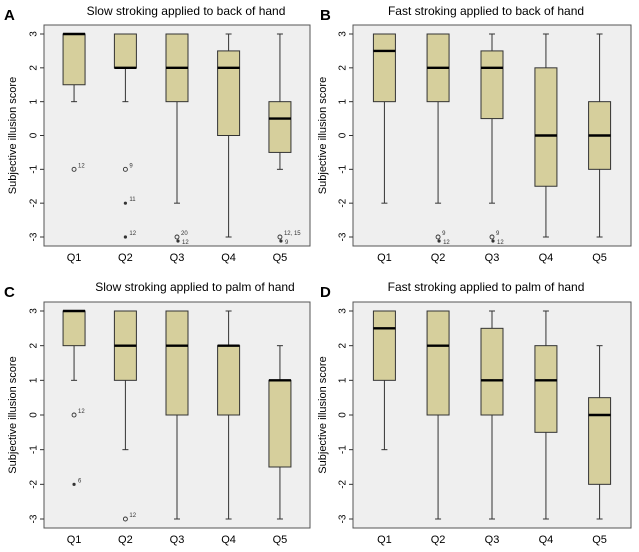 This screenshot has height=552, width=639. Describe the element at coordinates (292, 234) in the screenshot. I see `outlier-label: 12, 15` at that location.